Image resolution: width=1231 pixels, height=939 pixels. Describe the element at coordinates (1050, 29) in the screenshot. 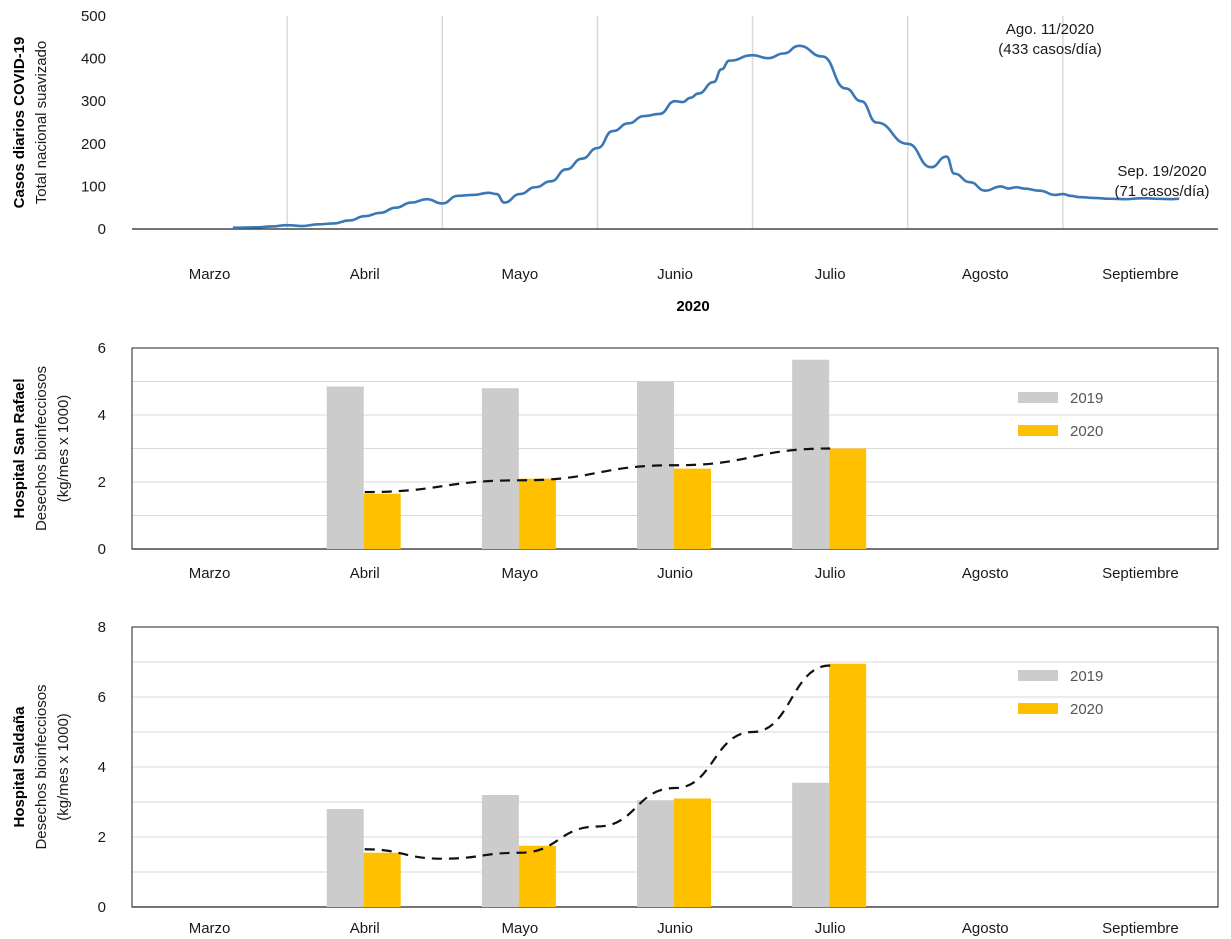

I see `annotation-date: Ago. 11/2020` at that location.